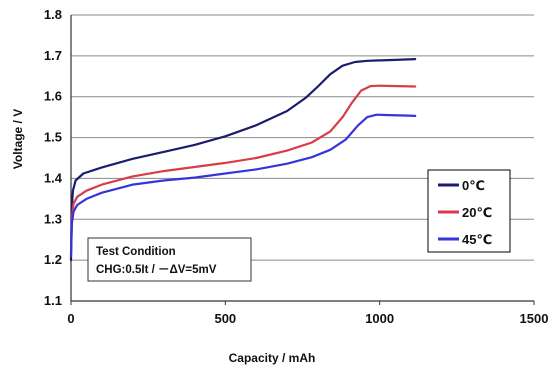 The image size is (555, 378). What do you see at coordinates (225, 318) in the screenshot?
I see `x-tick-label-1: 500` at bounding box center [225, 318].